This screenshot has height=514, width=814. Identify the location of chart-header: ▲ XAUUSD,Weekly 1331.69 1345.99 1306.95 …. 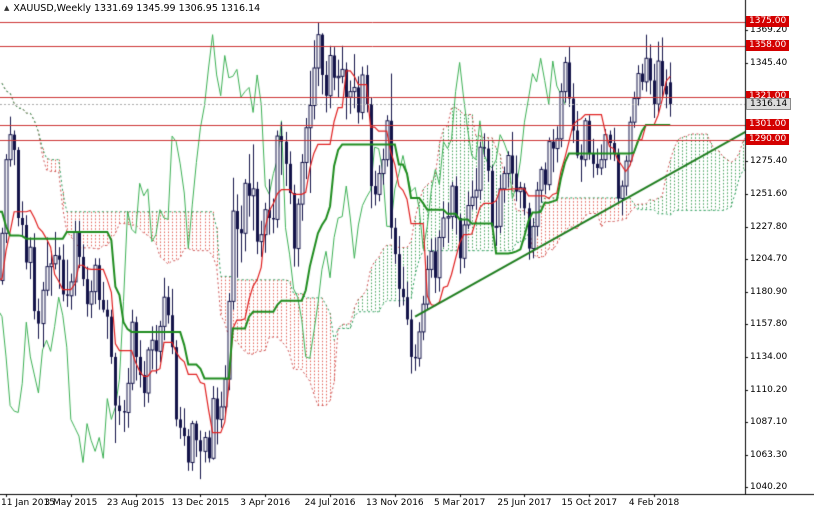
(132, 8).